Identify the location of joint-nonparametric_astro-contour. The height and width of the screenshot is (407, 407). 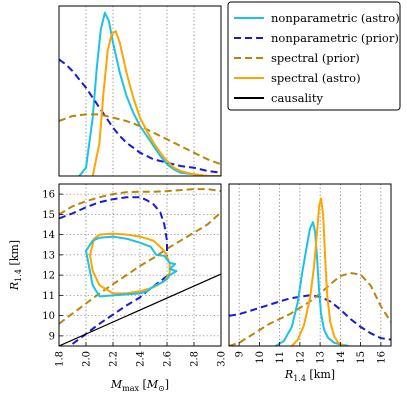
(131, 266).